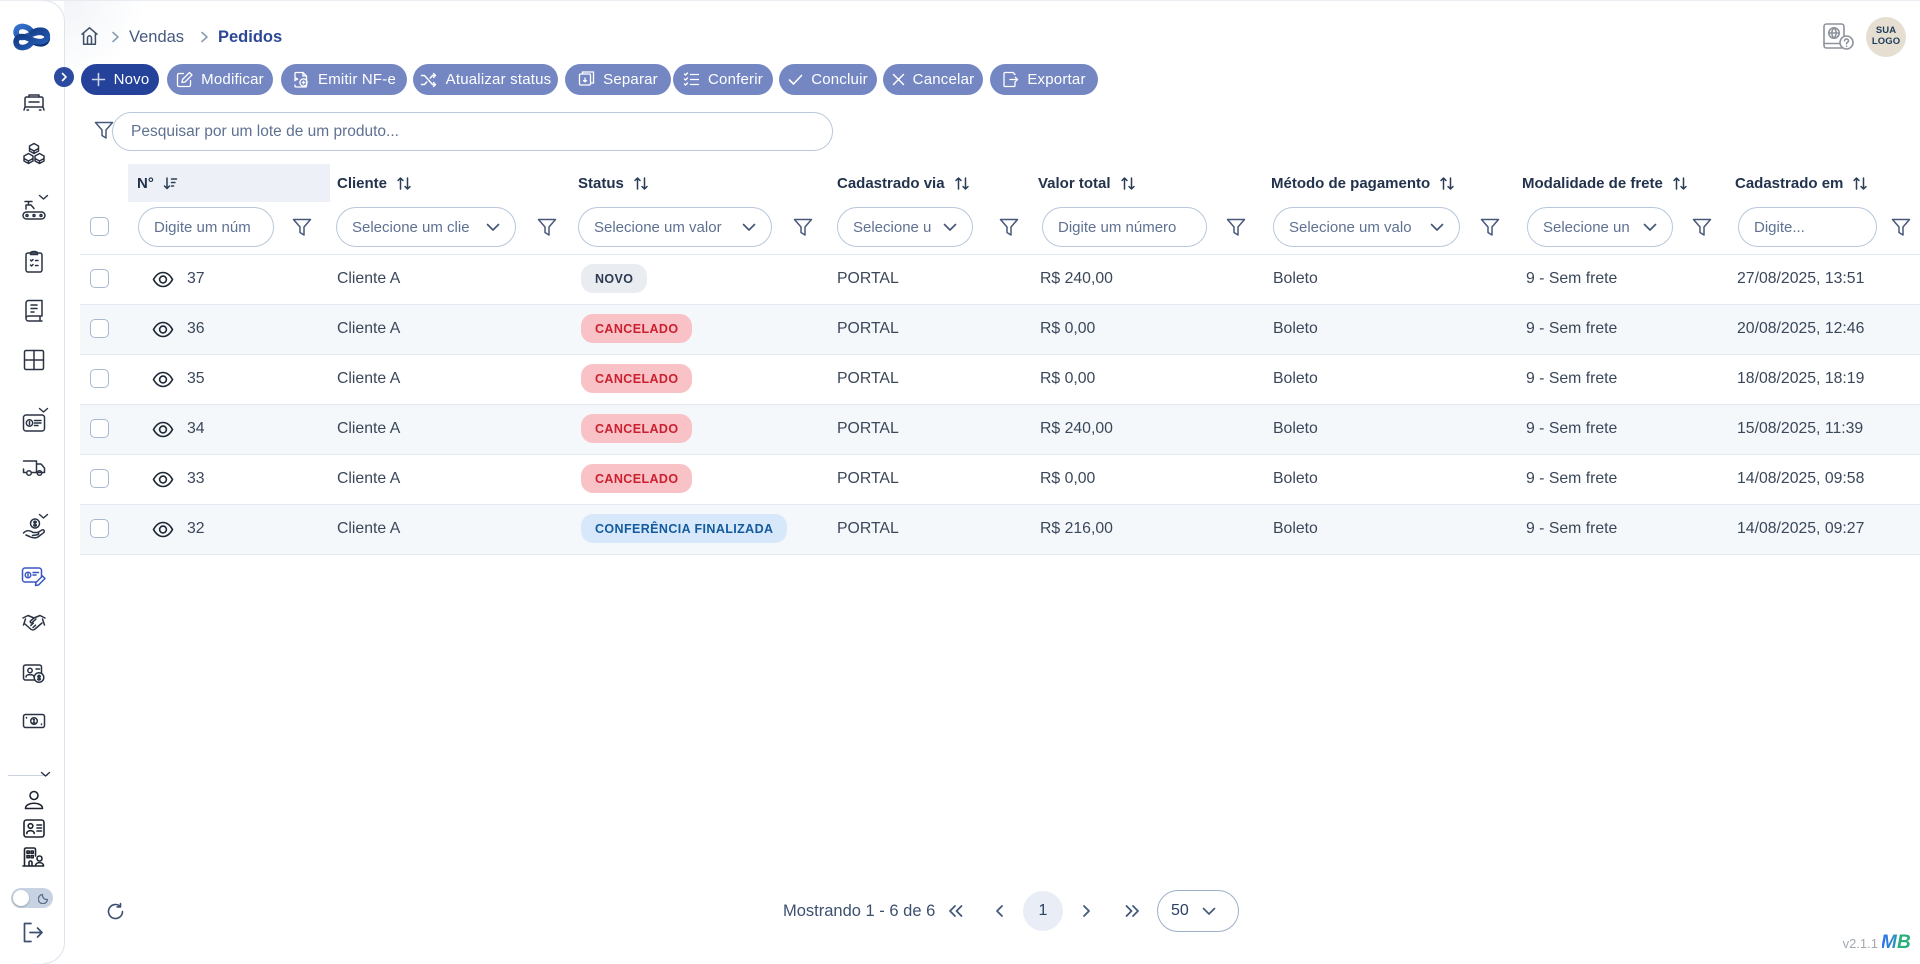 The width and height of the screenshot is (1920, 964). I want to click on svg-text: M, so click(1890, 942).